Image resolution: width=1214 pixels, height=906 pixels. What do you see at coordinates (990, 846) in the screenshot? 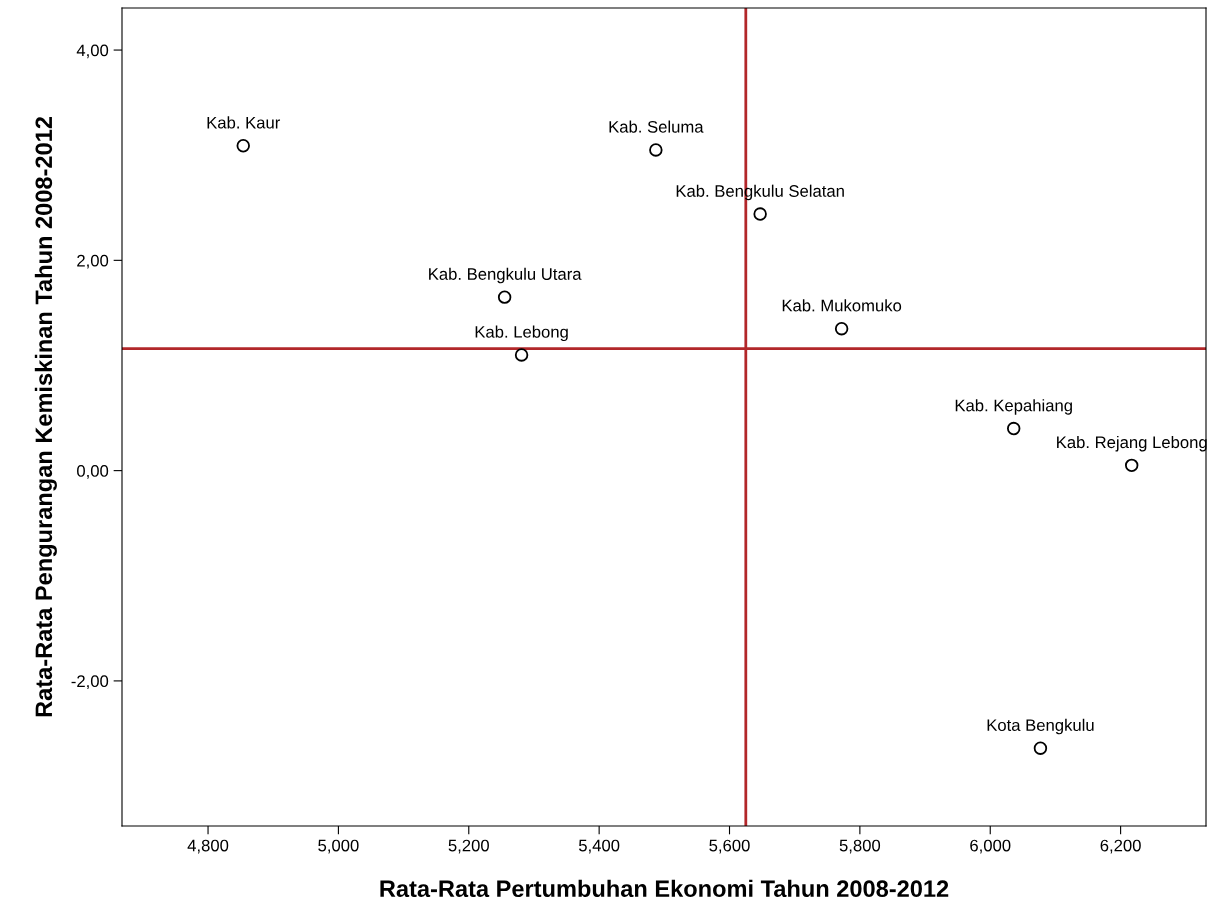
I see `x-tick-label: 6,000` at bounding box center [990, 846].